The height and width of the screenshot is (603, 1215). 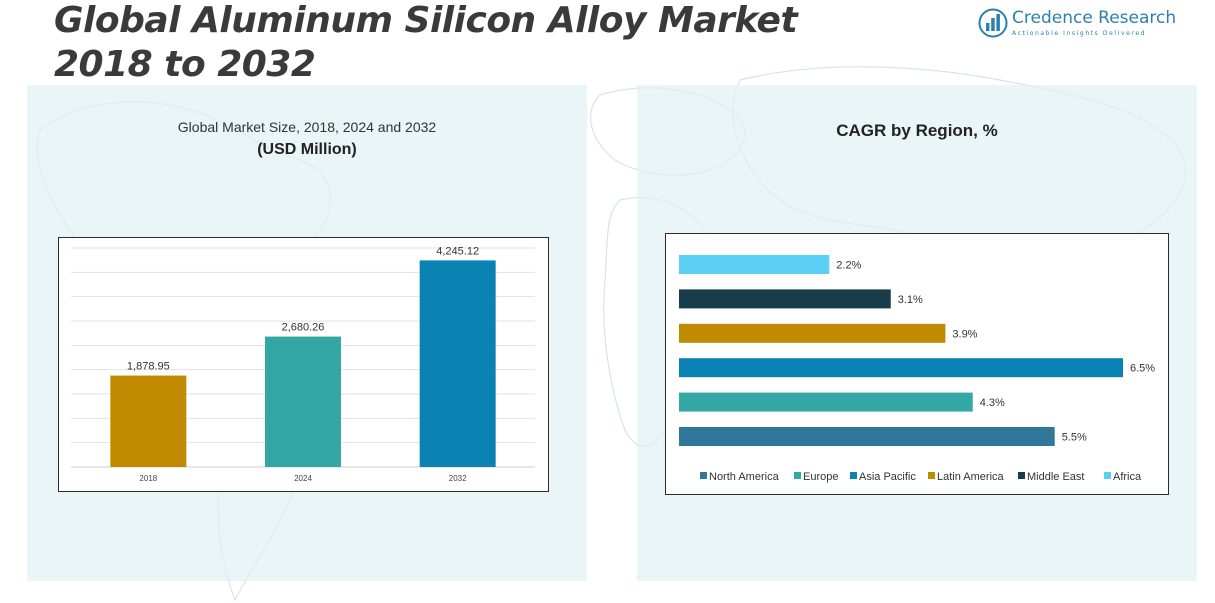 What do you see at coordinates (1056, 477) in the screenshot?
I see `legend-label: Middle East` at bounding box center [1056, 477].